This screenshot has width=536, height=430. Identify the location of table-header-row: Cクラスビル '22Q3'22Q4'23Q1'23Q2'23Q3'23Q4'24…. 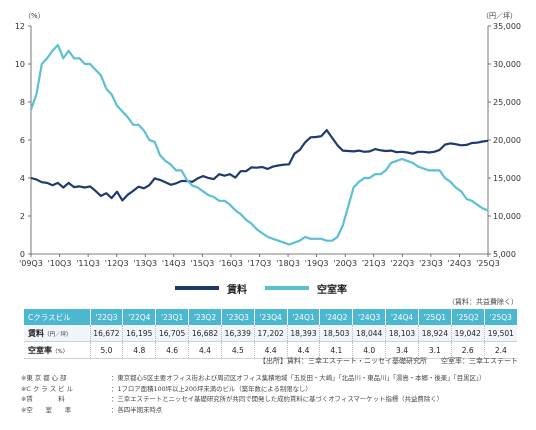
(270, 317).